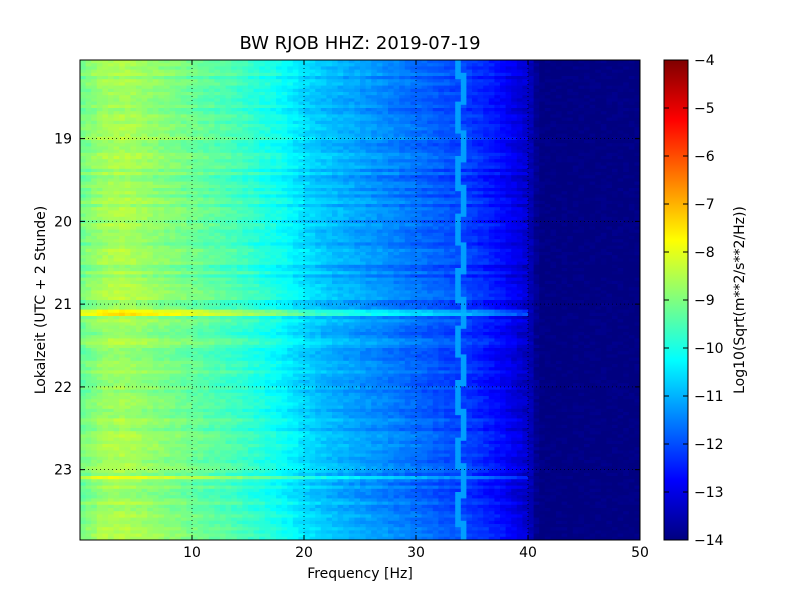 This screenshot has width=800, height=600. What do you see at coordinates (304, 553) in the screenshot?
I see `x-tick-label: 20` at bounding box center [304, 553].